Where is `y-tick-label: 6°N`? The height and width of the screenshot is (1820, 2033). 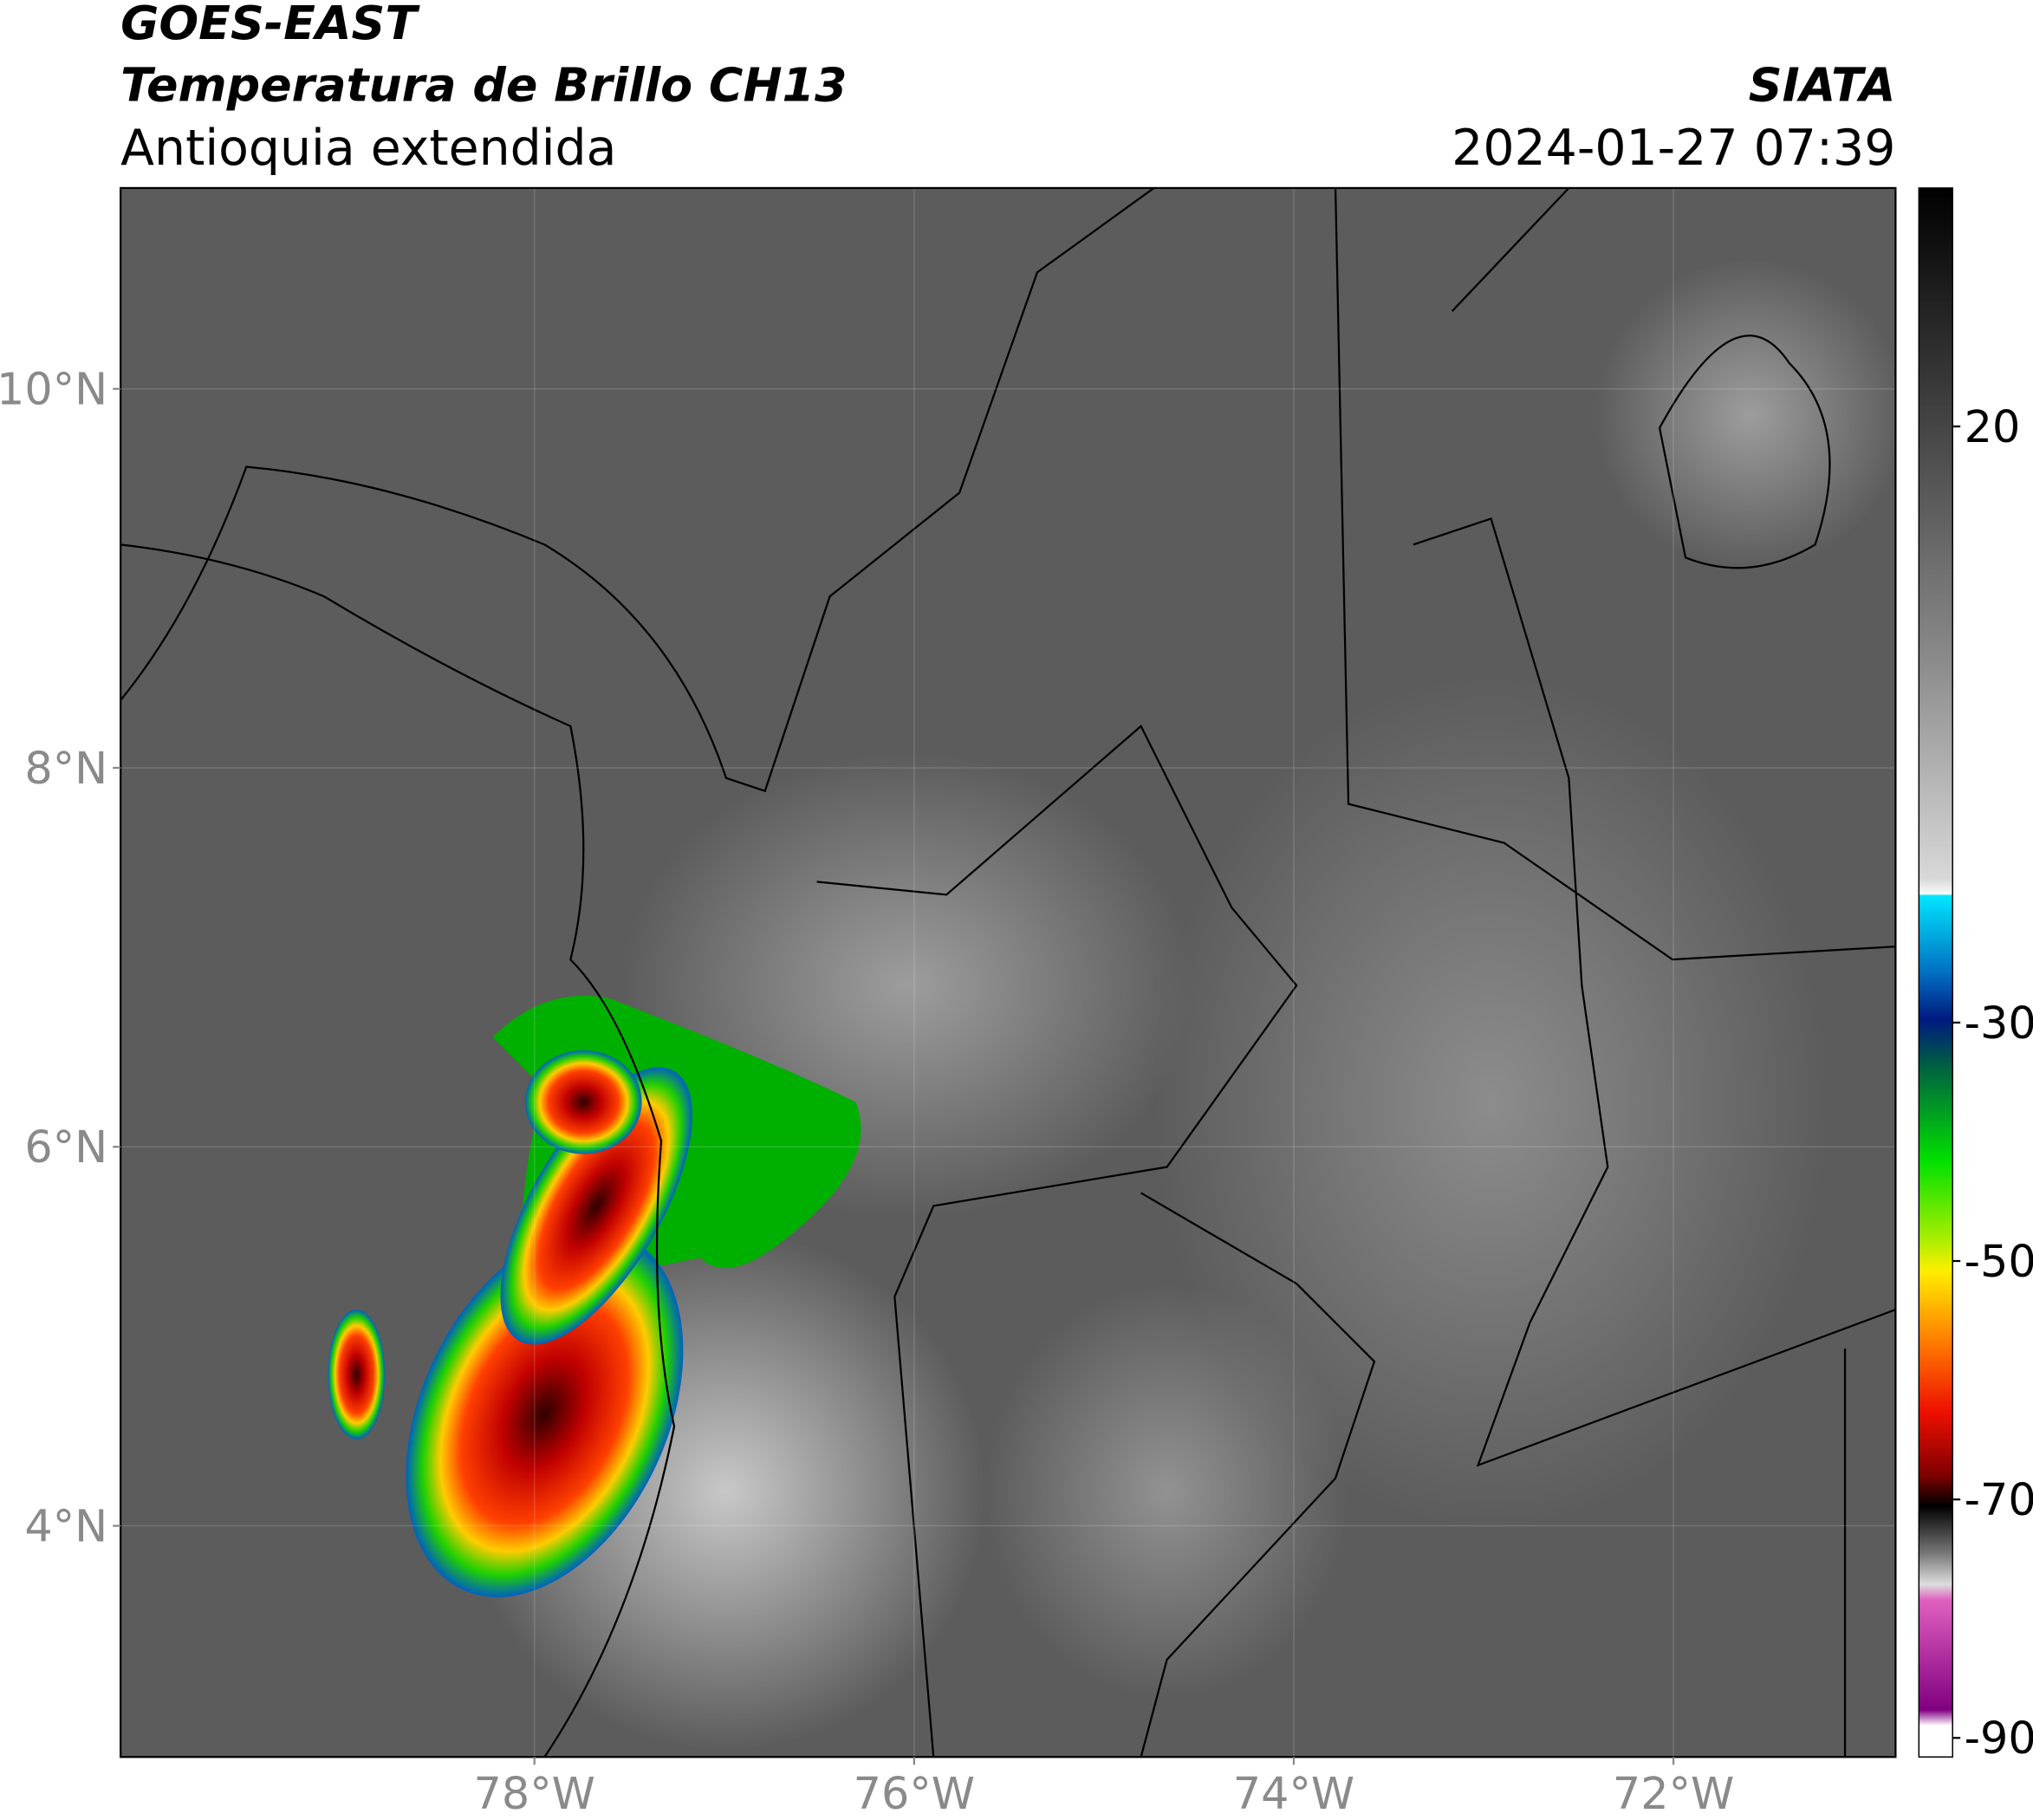
y-tick-label: 6°N is located at coordinates (65, 1147).